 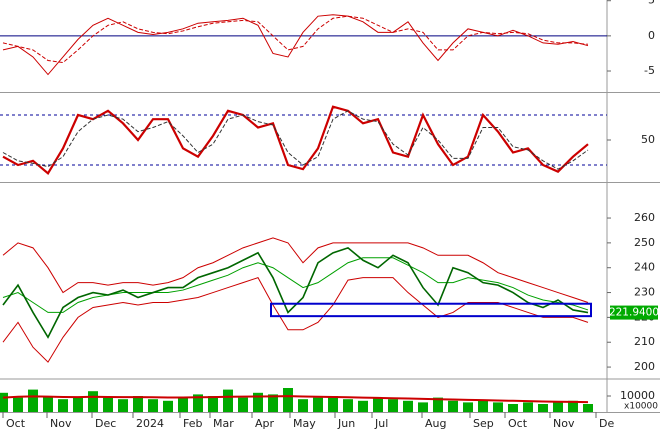 What do you see at coordinates (649, 70) in the screenshot?
I see `y-tick-label: -5` at bounding box center [649, 70].